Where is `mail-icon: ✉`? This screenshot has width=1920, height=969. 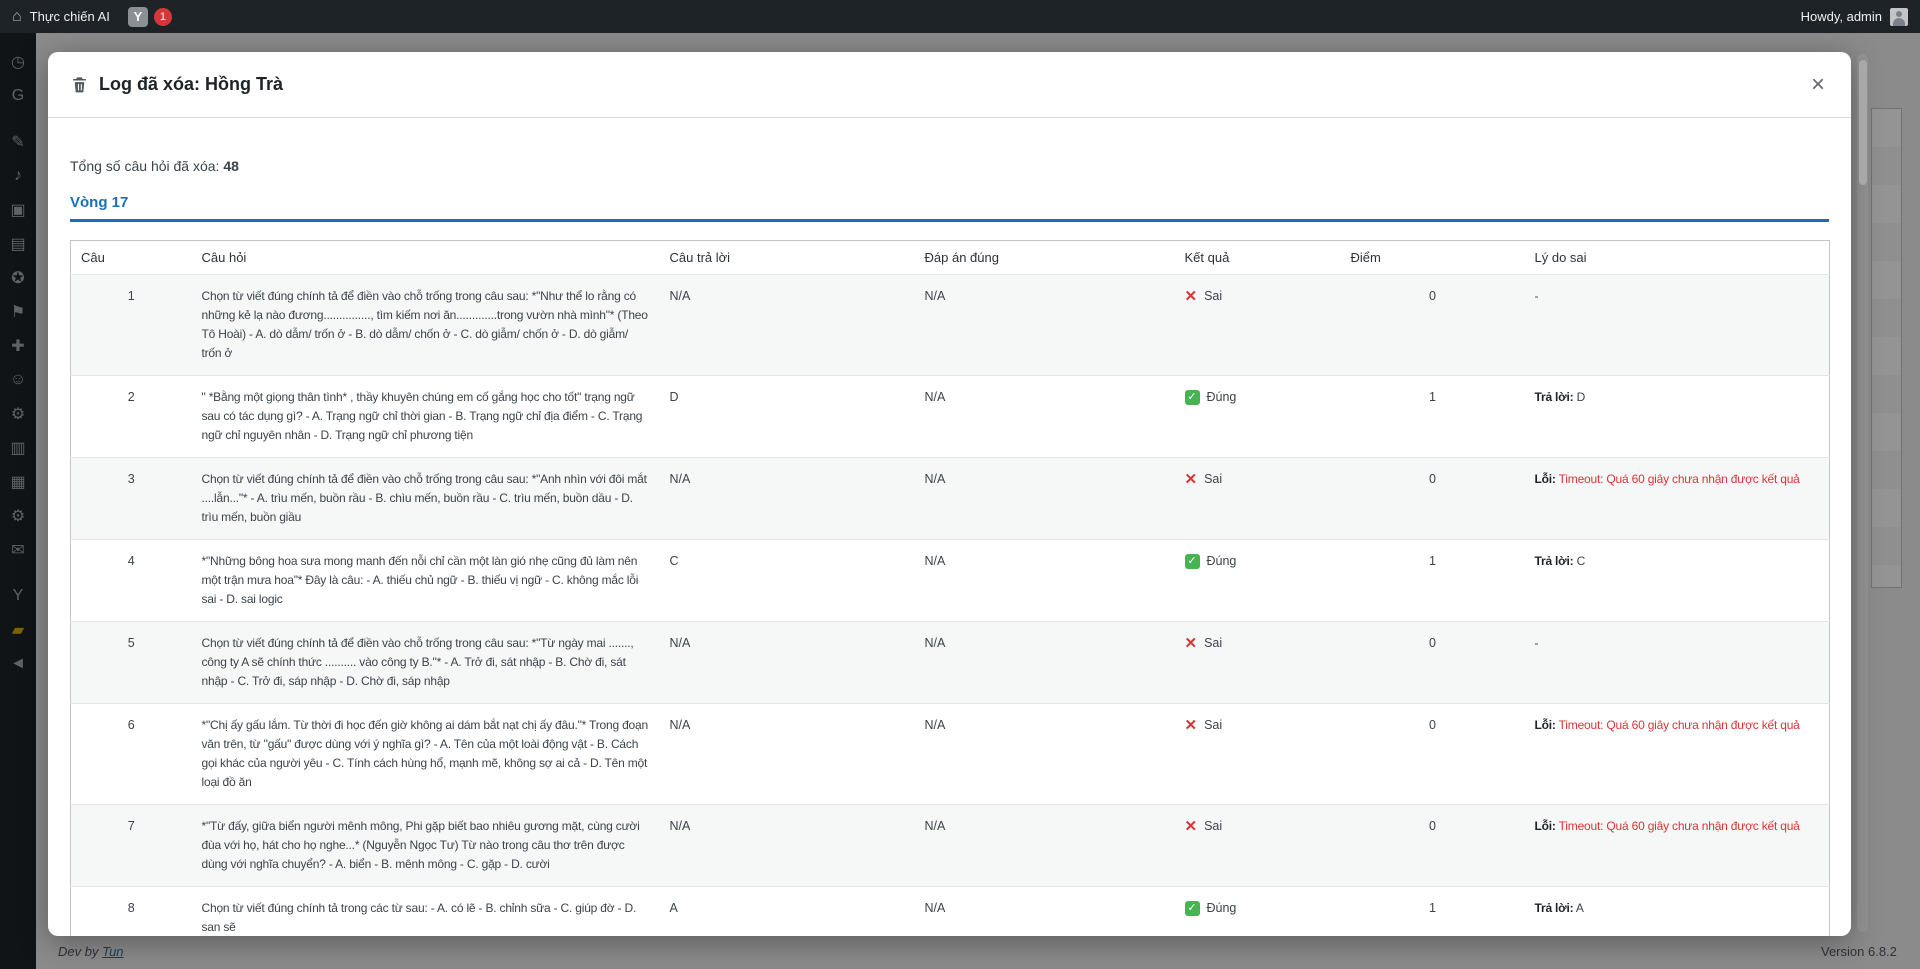 mail-icon: ✉ is located at coordinates (18, 550).